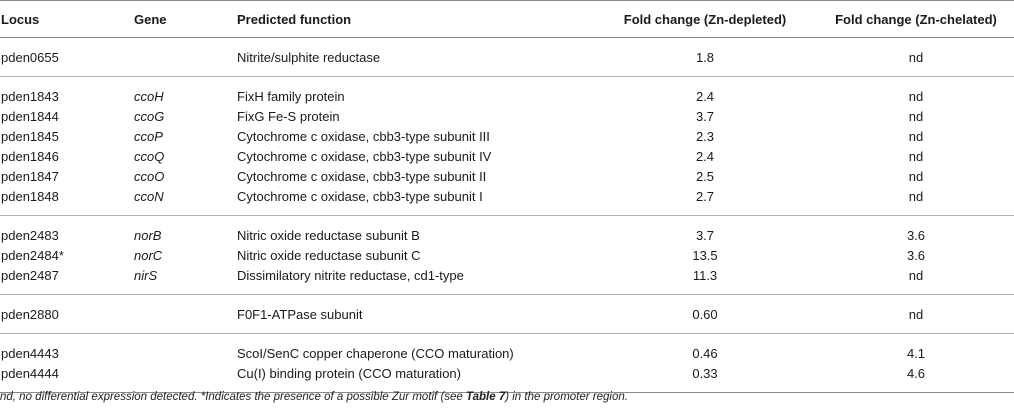 The image size is (1014, 420). Describe the element at coordinates (705, 136) in the screenshot. I see `cell-zn-depleted: 2.3` at that location.